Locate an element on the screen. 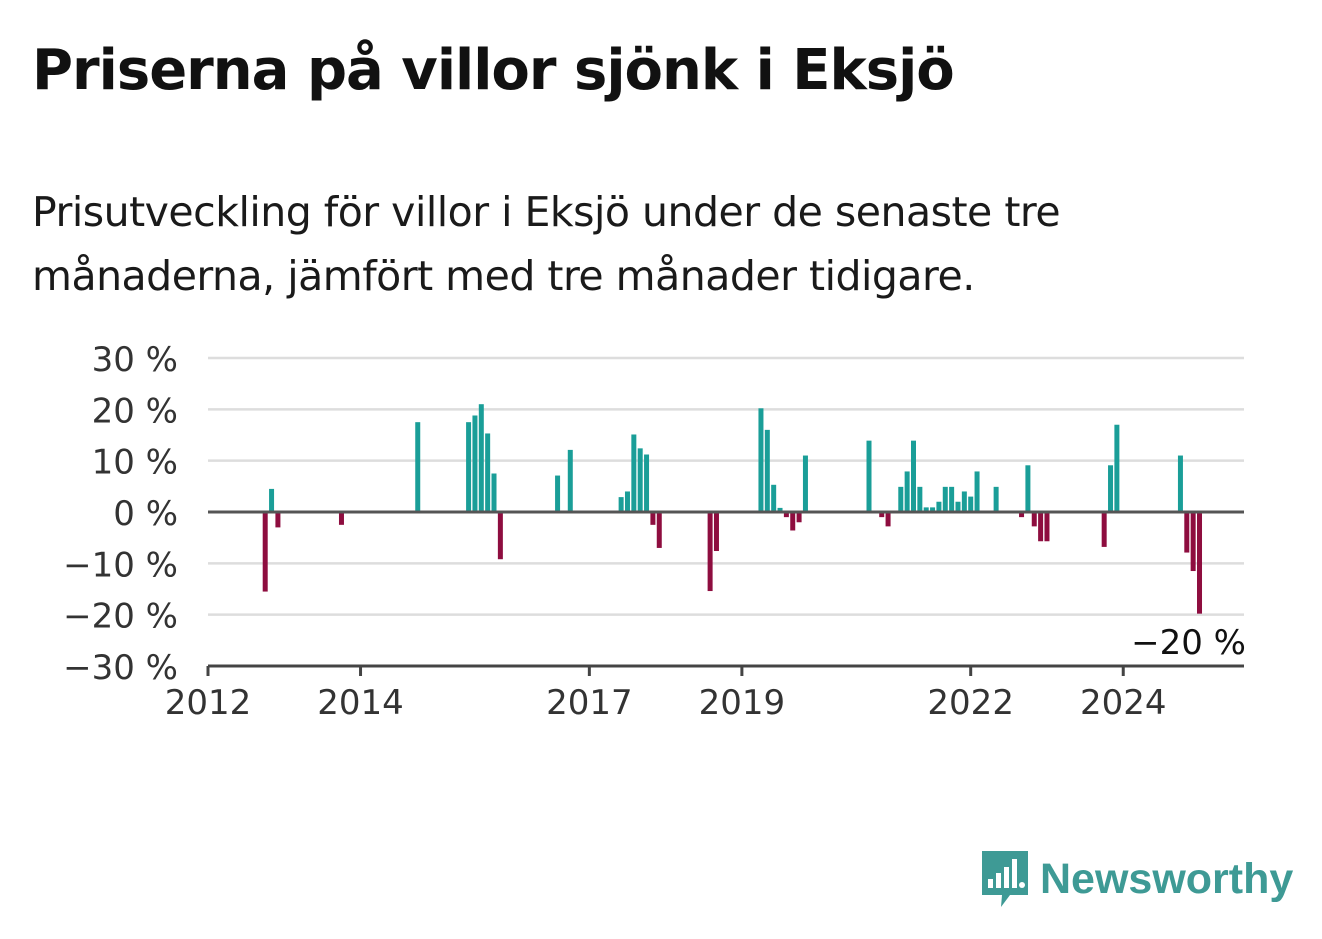 The height and width of the screenshot is (939, 1322). annotations: −20 % is located at coordinates (1188, 643).